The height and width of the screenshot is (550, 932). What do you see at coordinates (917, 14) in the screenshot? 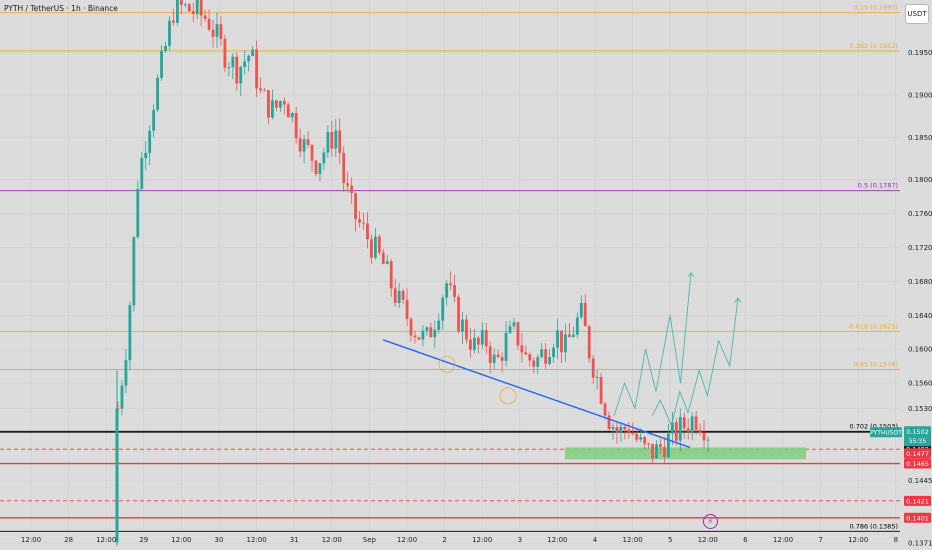
I see `currency-button: USDT` at bounding box center [917, 14].